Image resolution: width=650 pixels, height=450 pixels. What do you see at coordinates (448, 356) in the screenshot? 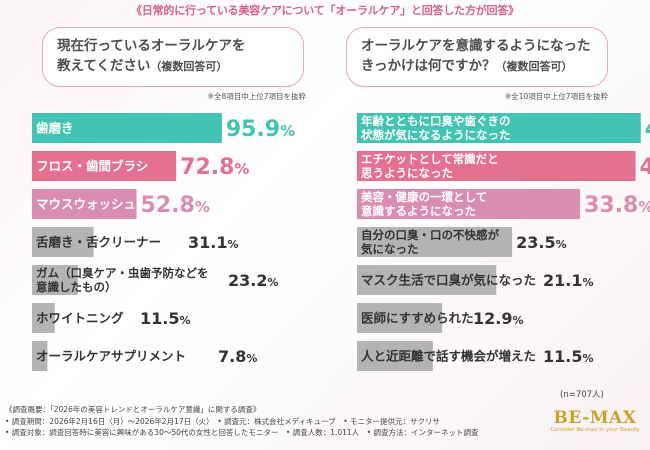
I see `bar-label-1-6: 人と近距離で話す機会が増えた` at bounding box center [448, 356].